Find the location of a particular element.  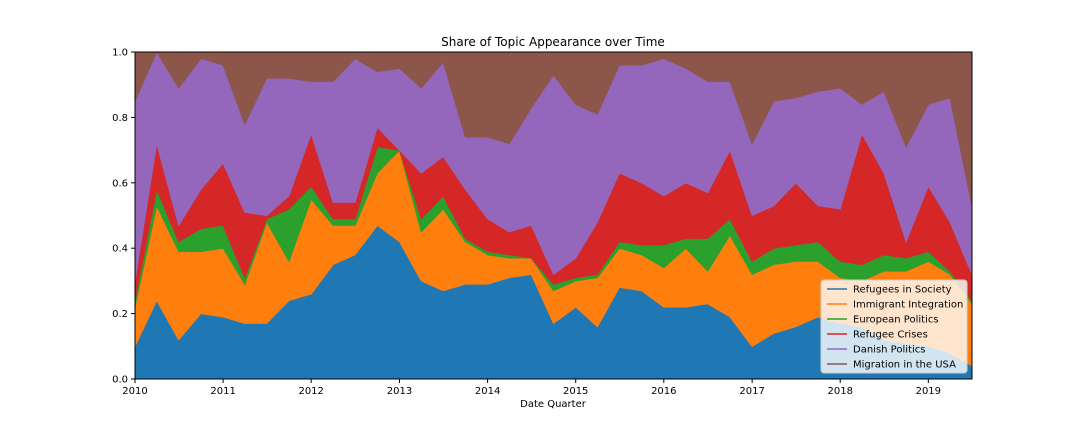

x-axis-title: Date Quarter is located at coordinates (553, 404).